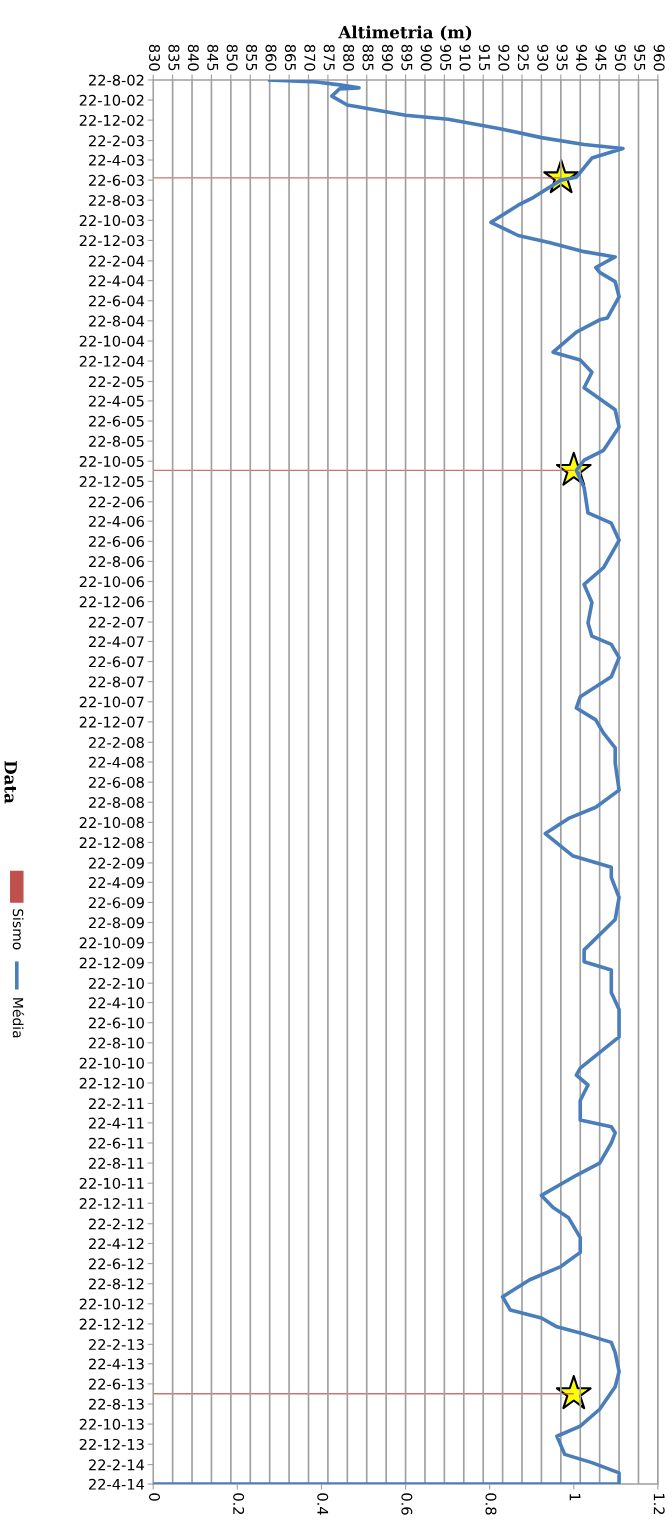 The width and height of the screenshot is (672, 1529). What do you see at coordinates (111, 823) in the screenshot?
I see `y-tick-label: 22-10-08` at bounding box center [111, 823].